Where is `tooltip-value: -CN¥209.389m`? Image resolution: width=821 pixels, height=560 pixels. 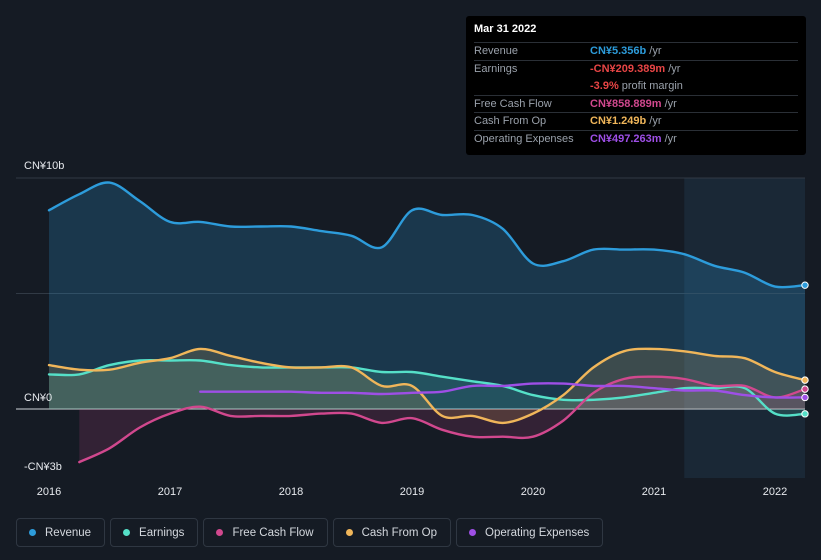 tooltip-value: -CN¥209.389m is located at coordinates (628, 68).